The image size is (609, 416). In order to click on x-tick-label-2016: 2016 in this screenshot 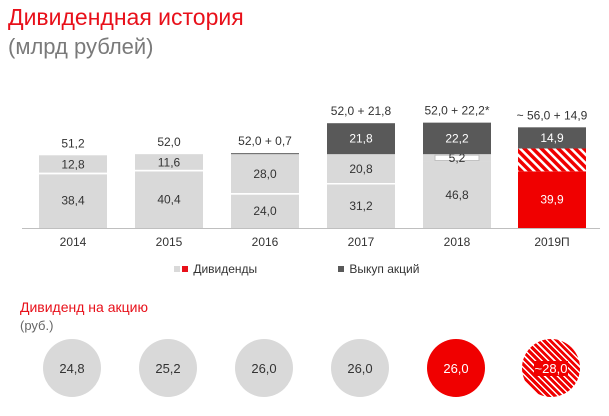, I will do `click(265, 242)`.